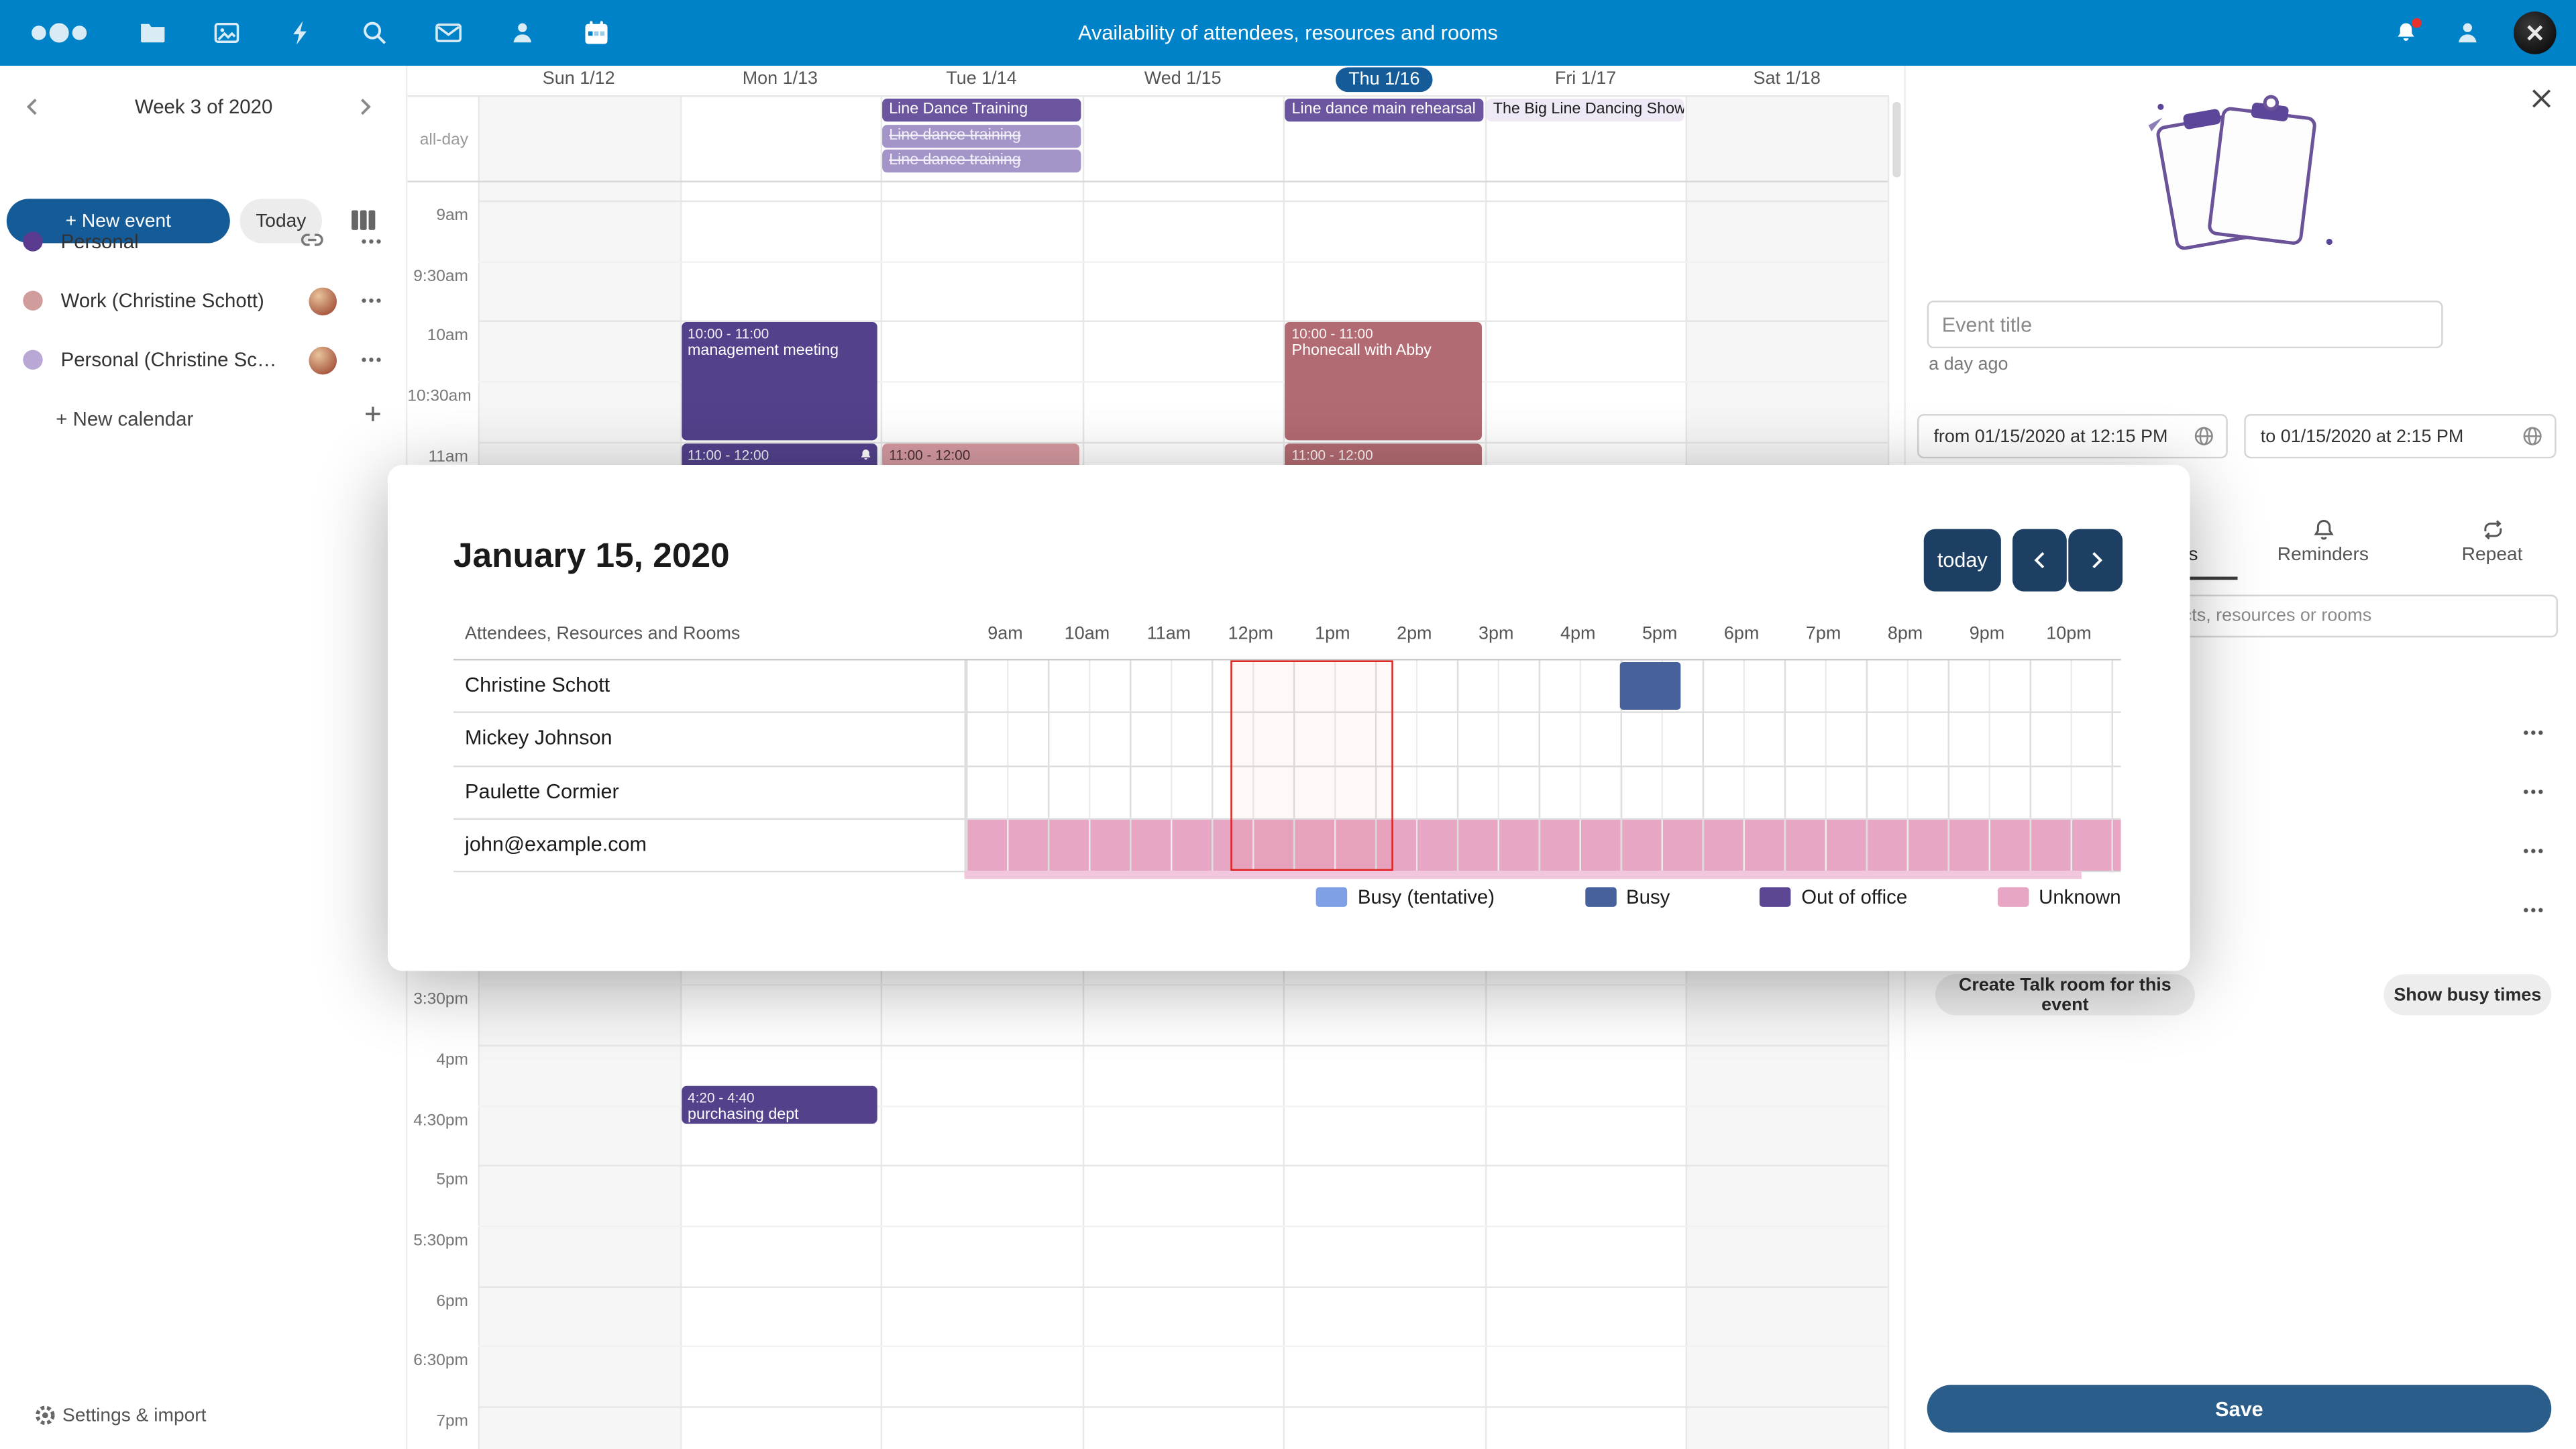  Describe the element at coordinates (125, 419) in the screenshot. I see `new-calendar-button: + New calendar` at that location.